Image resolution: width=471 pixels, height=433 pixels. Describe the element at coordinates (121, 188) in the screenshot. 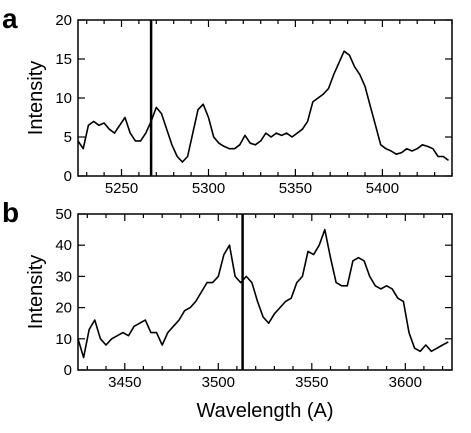

I see `panel-a-x-tick-label: 5250` at that location.